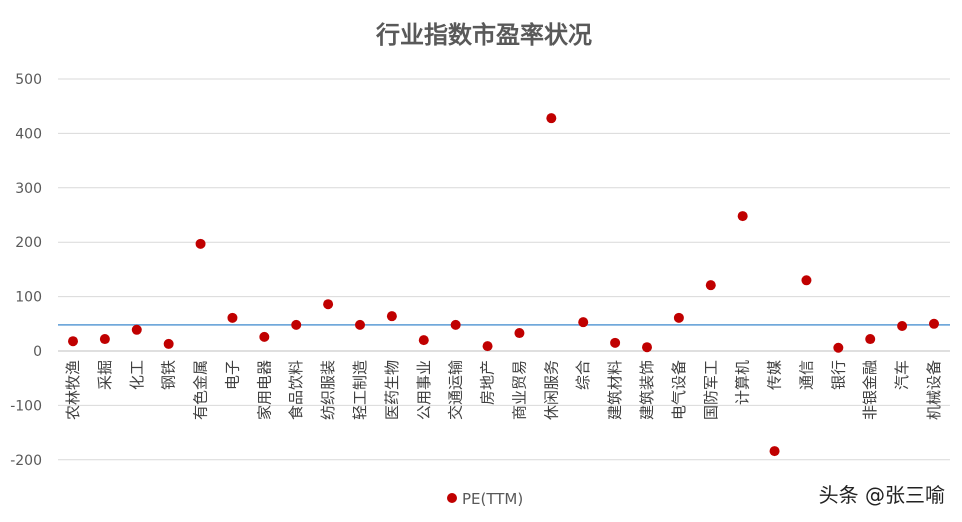 The image size is (962, 522). I want to click on x-category-label: 交通运输, so click(456, 390).